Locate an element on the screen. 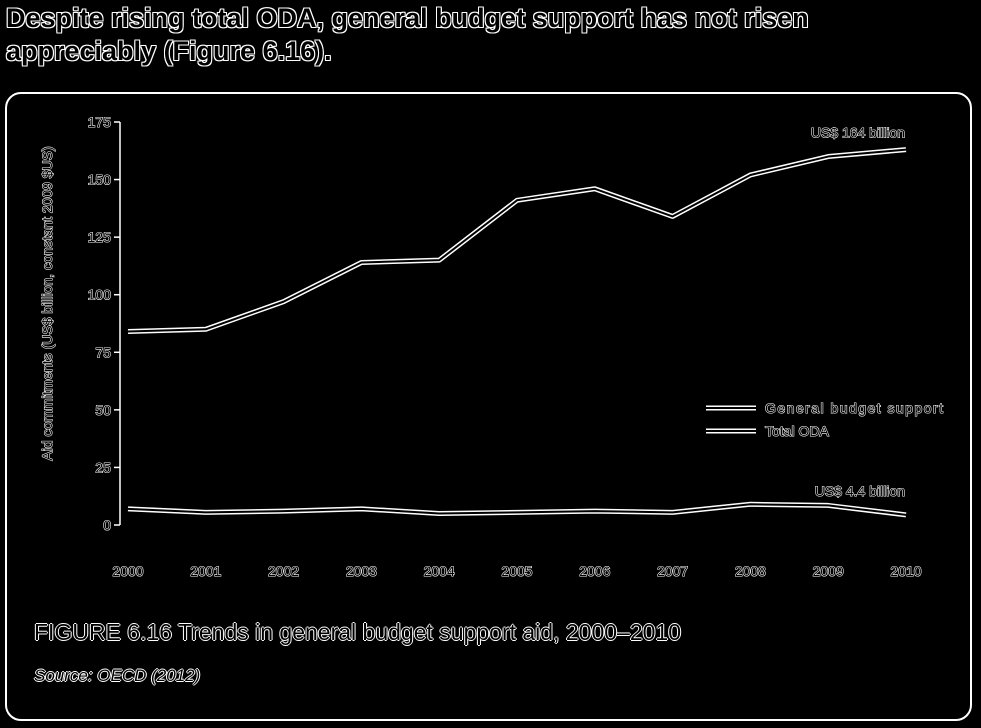 Image resolution: width=981 pixels, height=728 pixels. annotation-label: US$ 164 billion is located at coordinates (858, 133).